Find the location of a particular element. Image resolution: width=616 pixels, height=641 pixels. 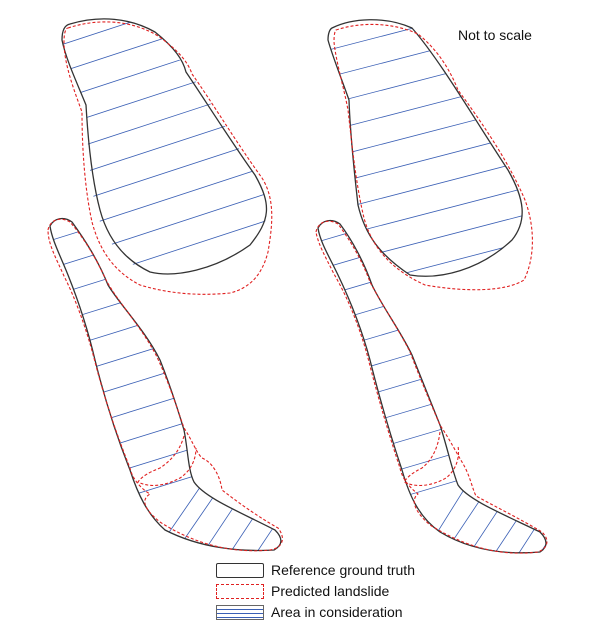

legend-label-predicted: Predicted landslide is located at coordinates (330, 591).